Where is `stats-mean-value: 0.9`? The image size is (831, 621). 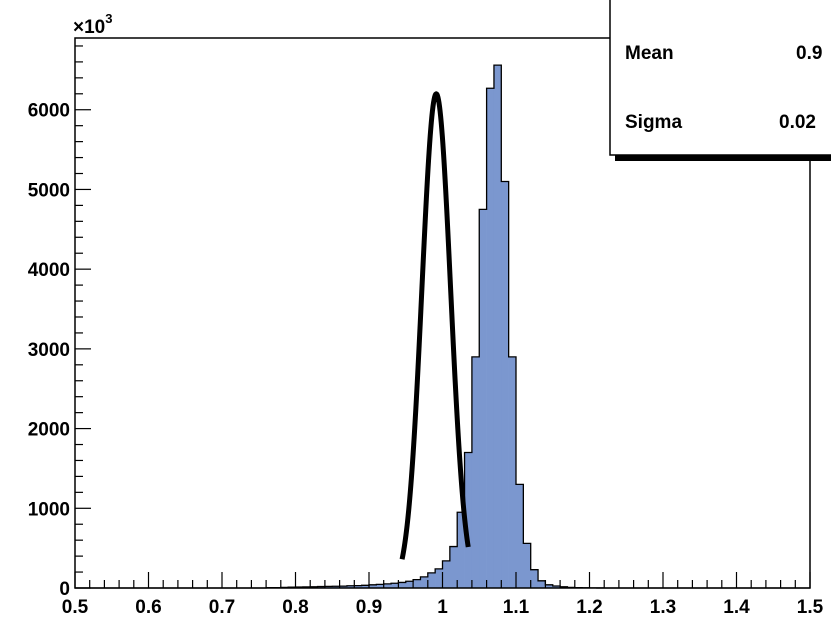
stats-mean-value: 0.9 is located at coordinates (809, 53).